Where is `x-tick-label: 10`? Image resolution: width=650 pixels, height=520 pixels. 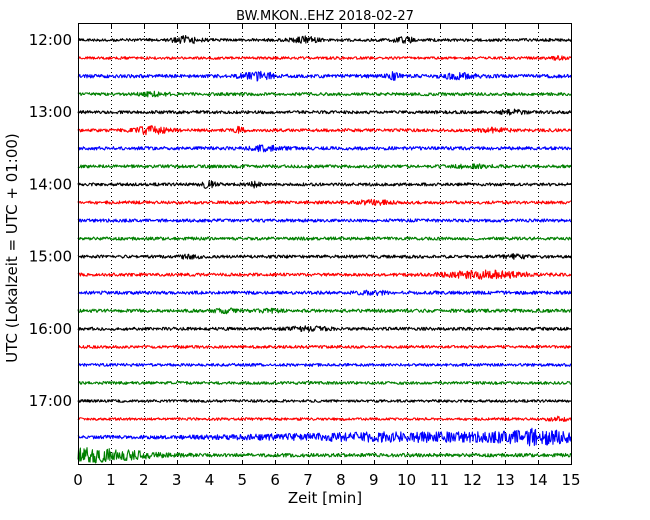 x-tick-label: 10 is located at coordinates (406, 480).